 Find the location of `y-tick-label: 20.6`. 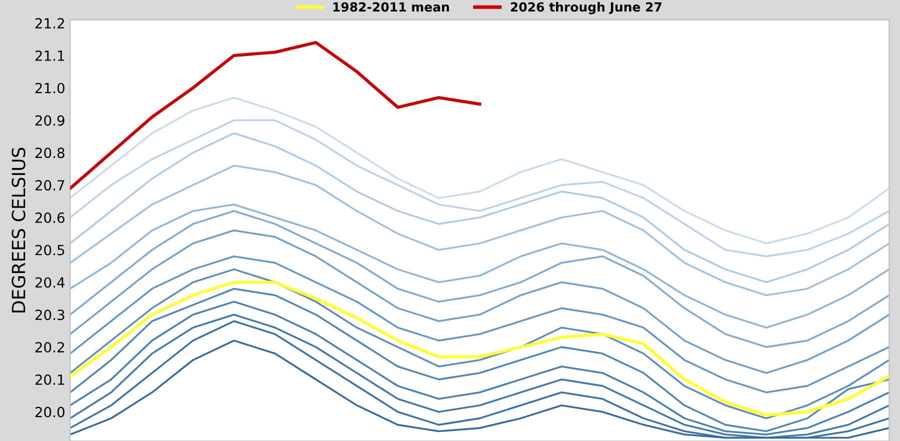

y-tick-label: 20.6 is located at coordinates (49, 217).